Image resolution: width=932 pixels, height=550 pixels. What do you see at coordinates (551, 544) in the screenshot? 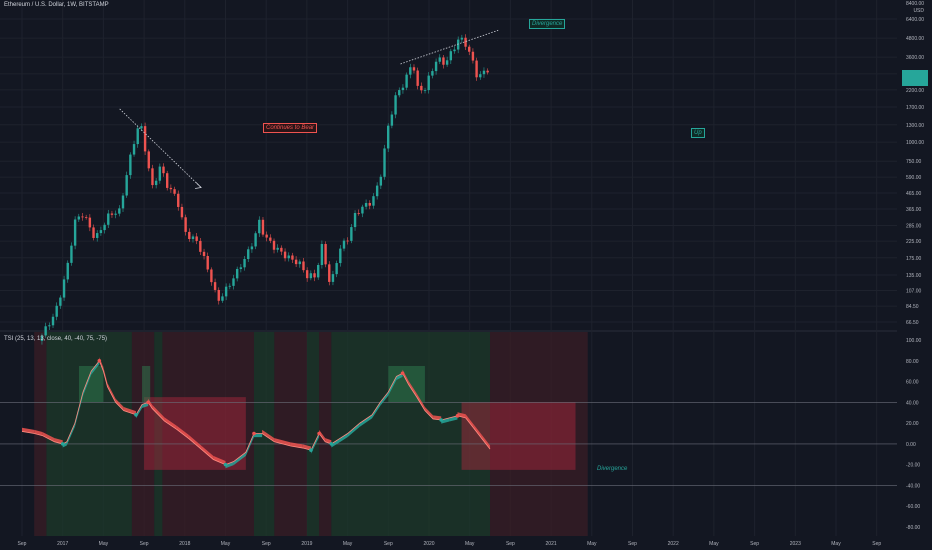
I see `time-axis-tick: 2021` at bounding box center [551, 544].